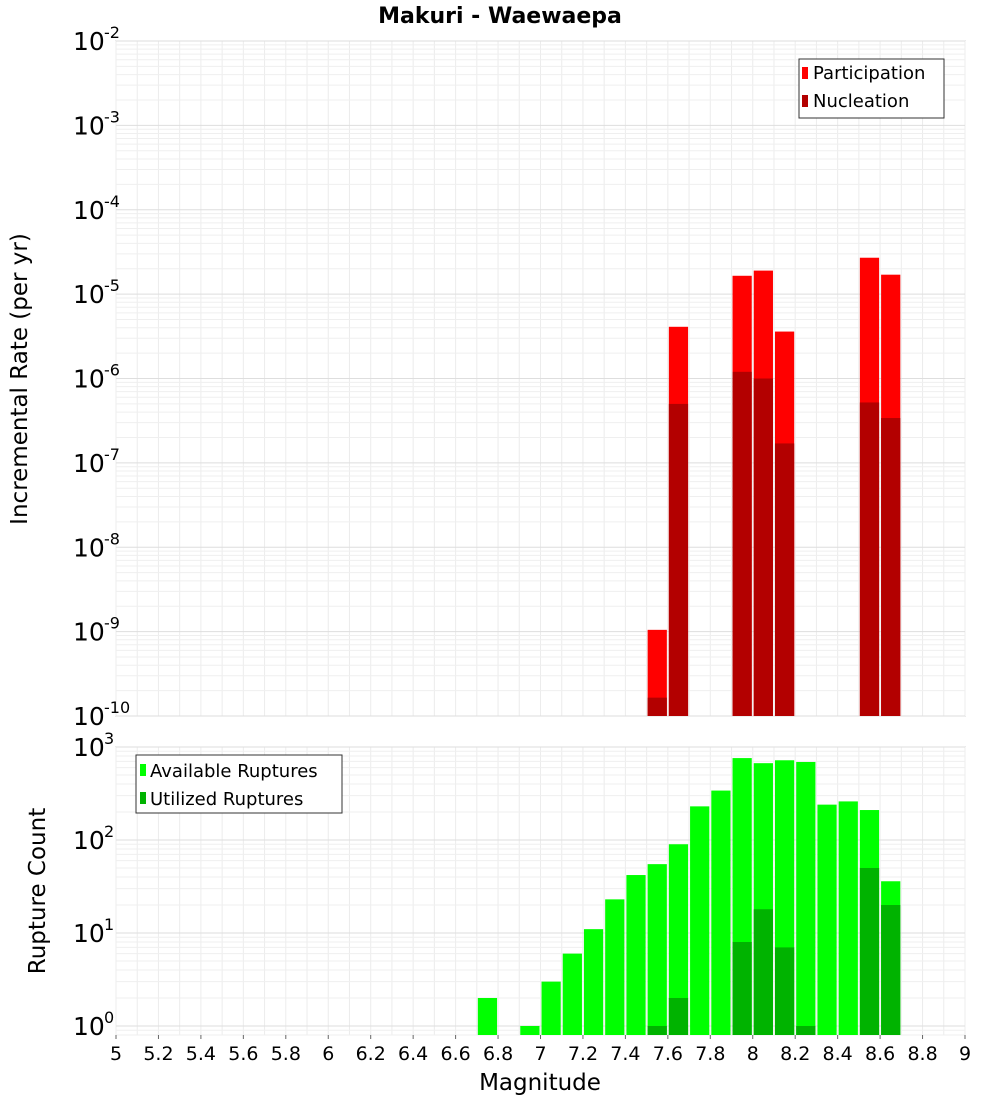 This screenshot has width=1000, height=1100. Describe the element at coordinates (540, 1083) in the screenshot. I see `x-axis-label: Magnitude` at that location.